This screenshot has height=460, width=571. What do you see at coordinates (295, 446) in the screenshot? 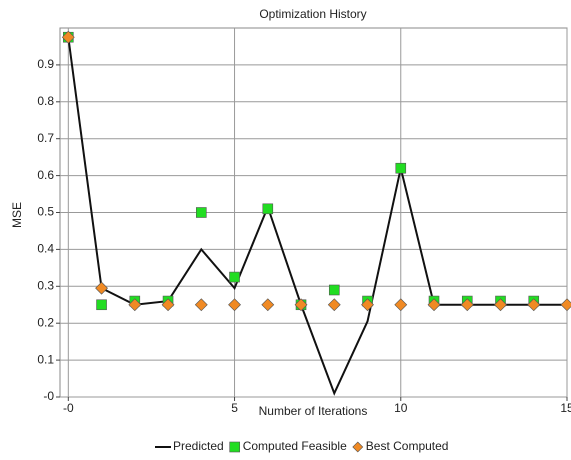
I see `legend-label: Computed Feasible` at bounding box center [295, 446].